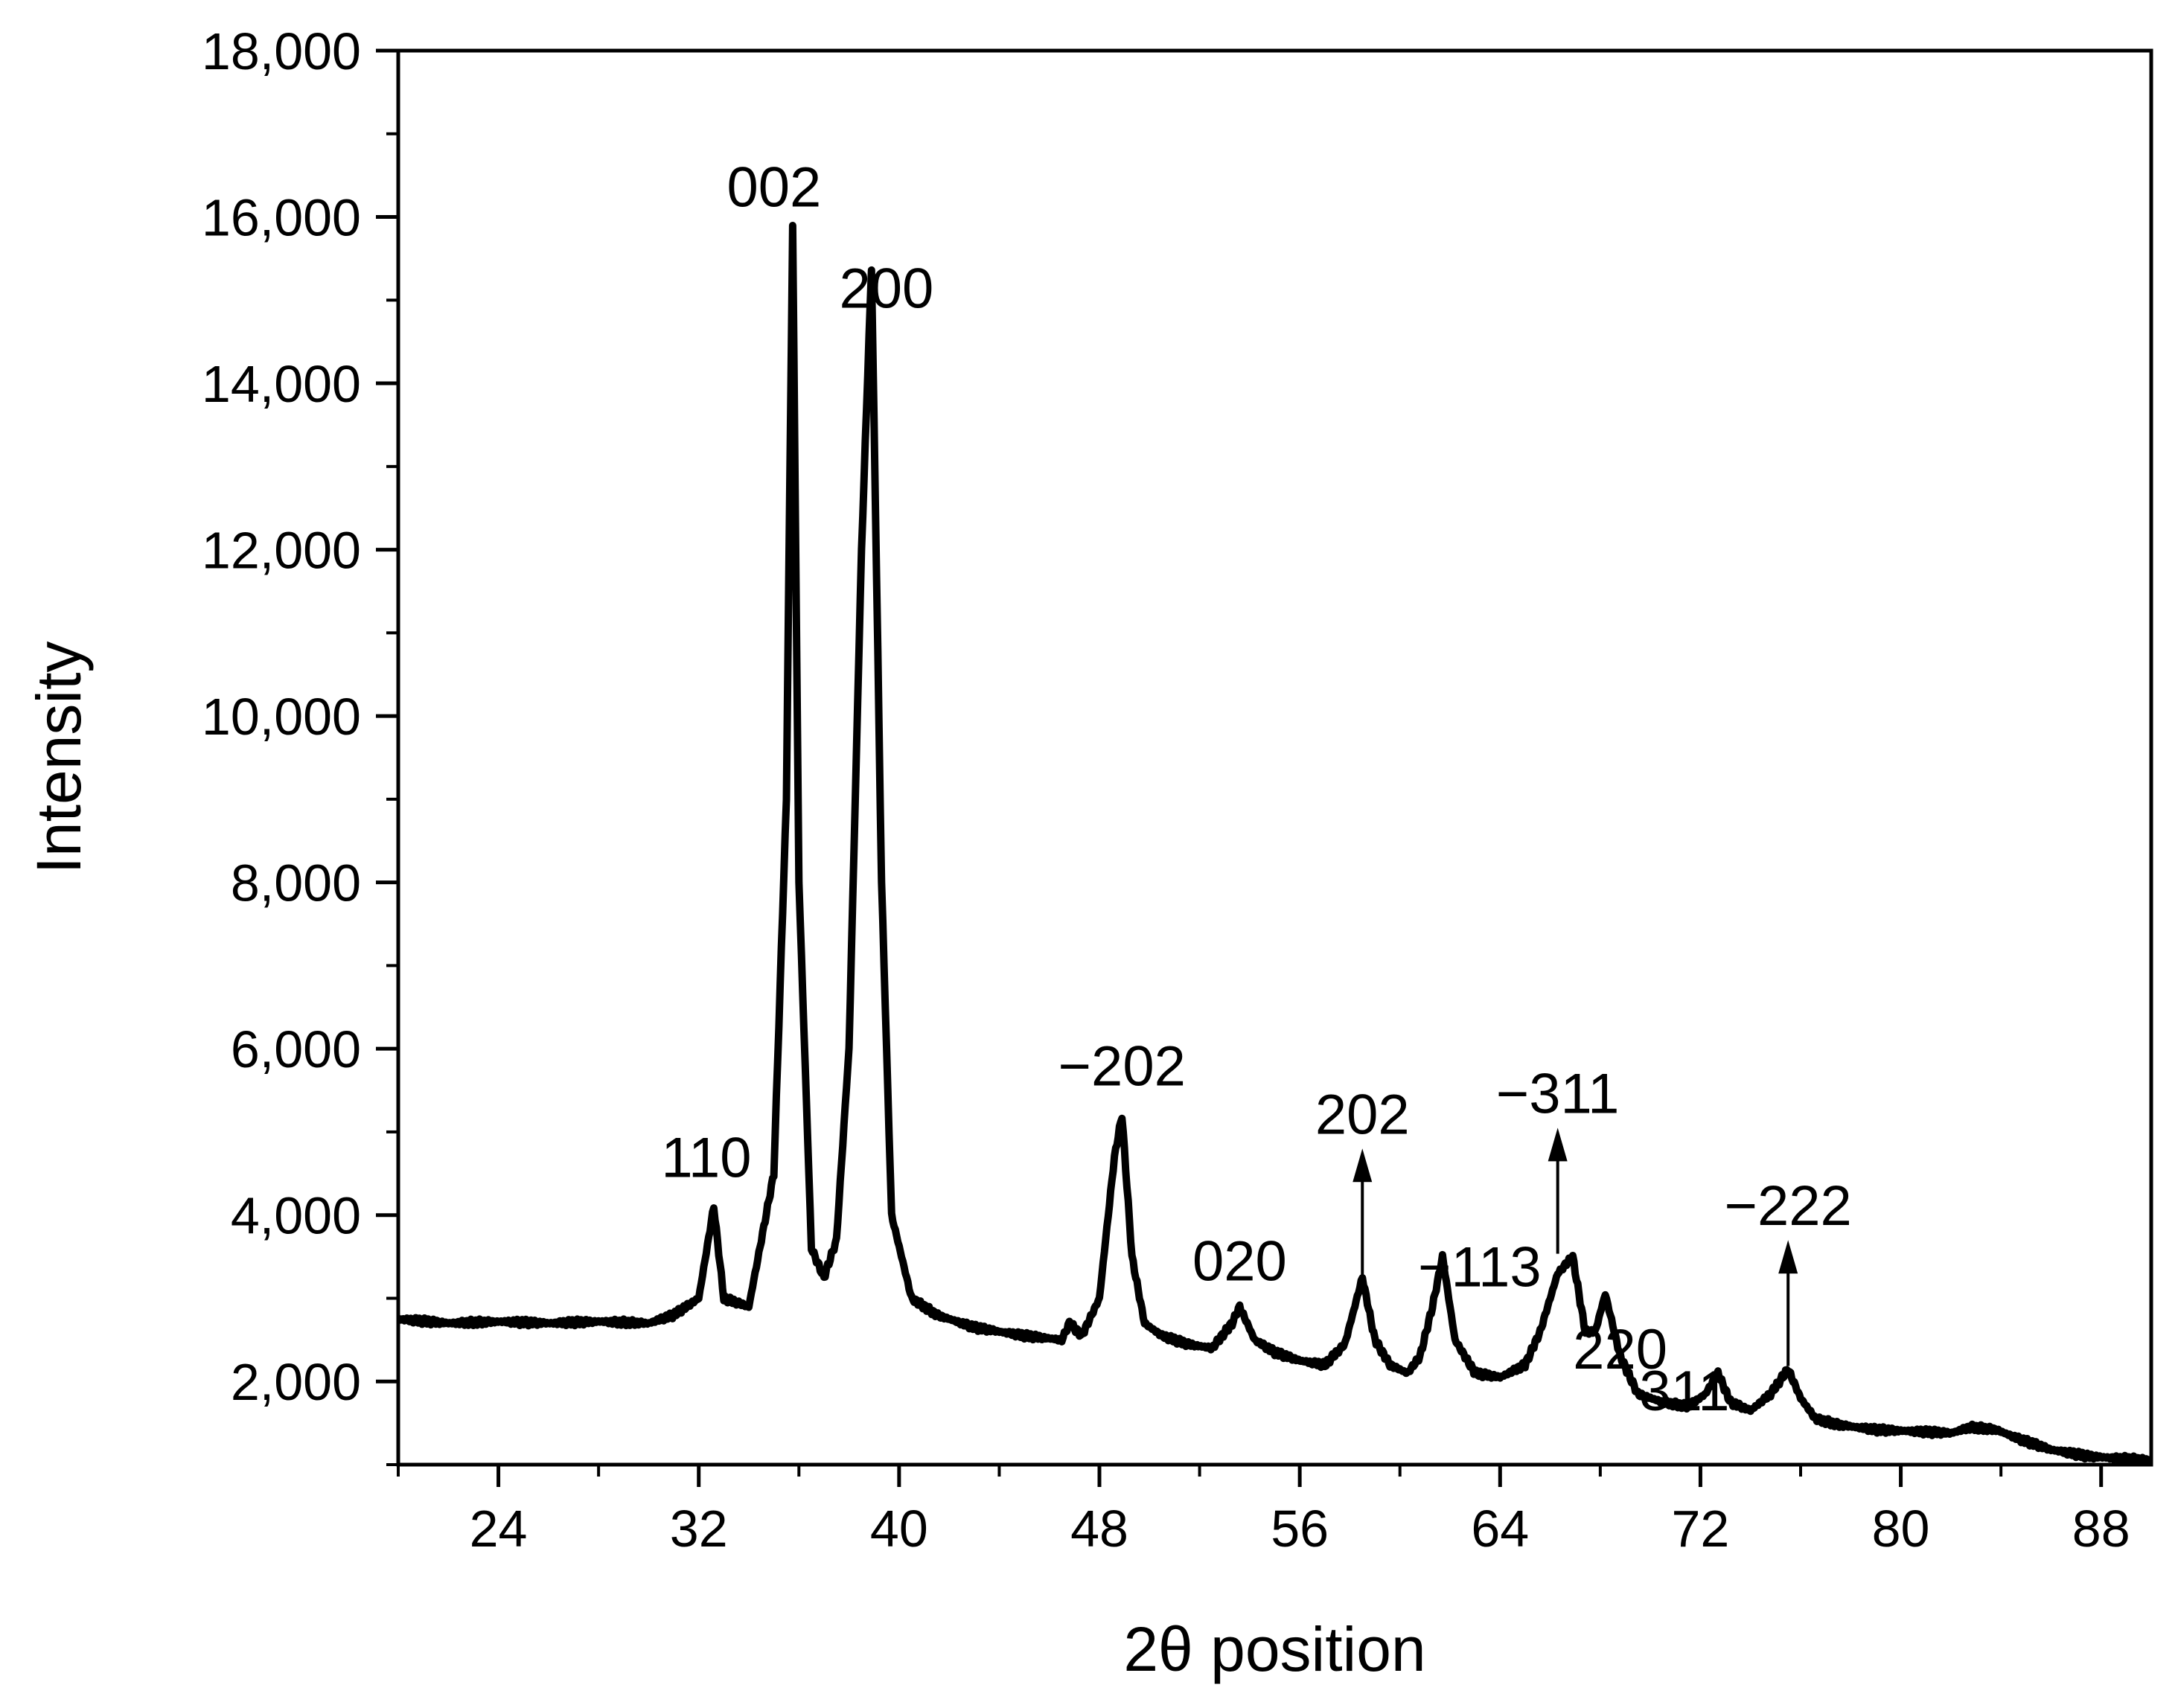  What do you see at coordinates (1500, 1529) in the screenshot?
I see `x-tick-label: 64` at bounding box center [1500, 1529].